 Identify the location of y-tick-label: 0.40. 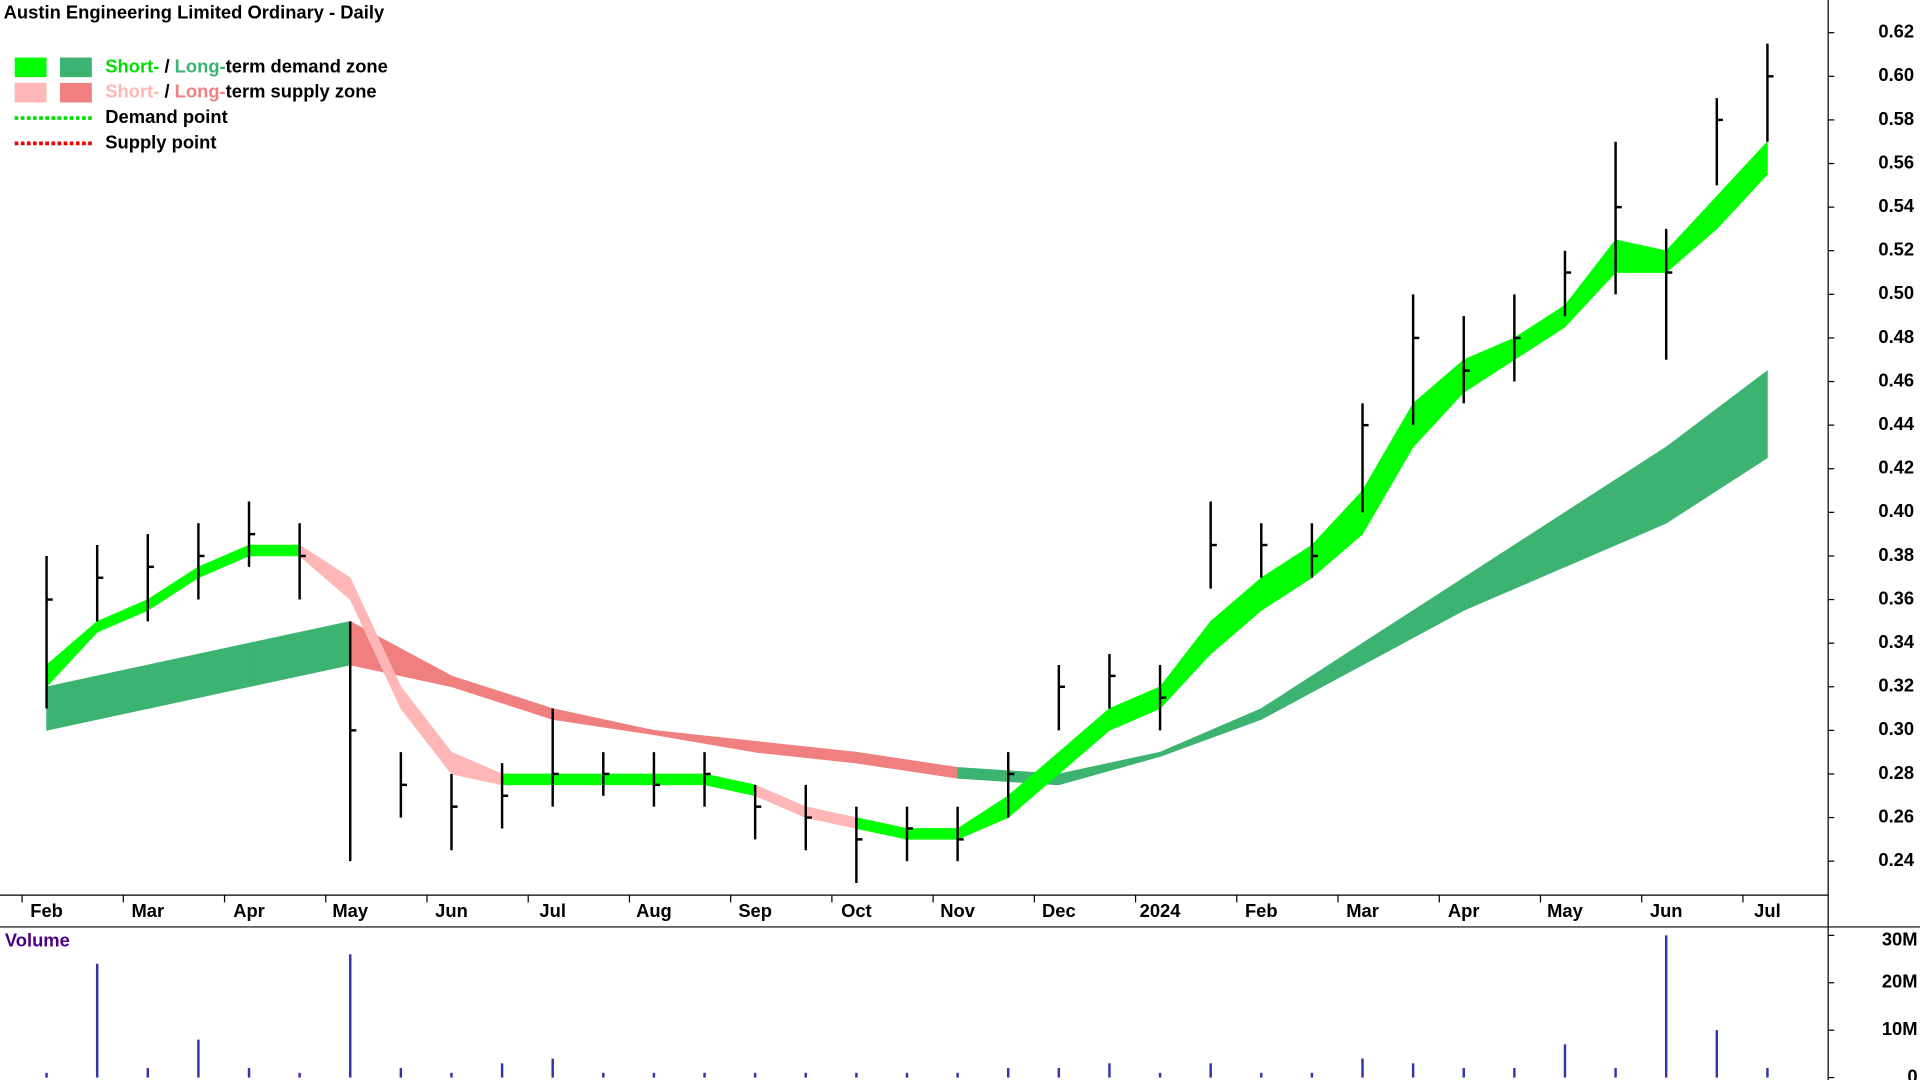
(1896, 510).